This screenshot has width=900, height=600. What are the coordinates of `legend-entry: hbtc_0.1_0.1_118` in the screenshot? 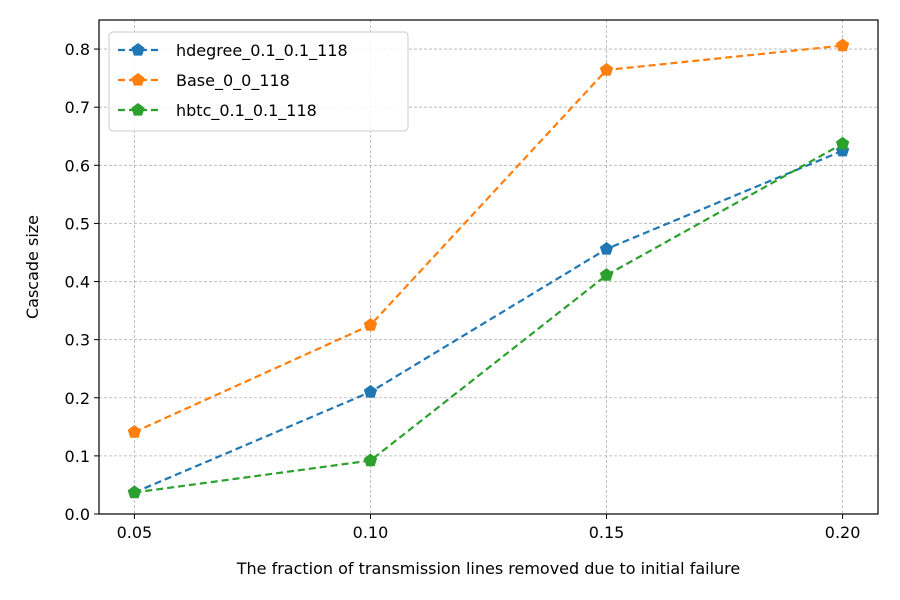 It's located at (217, 111).